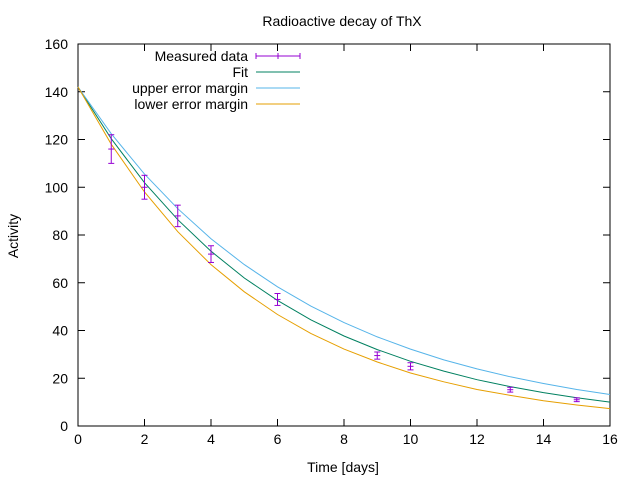 This screenshot has height=480, width=640. I want to click on x-tick-label: 0, so click(78, 439).